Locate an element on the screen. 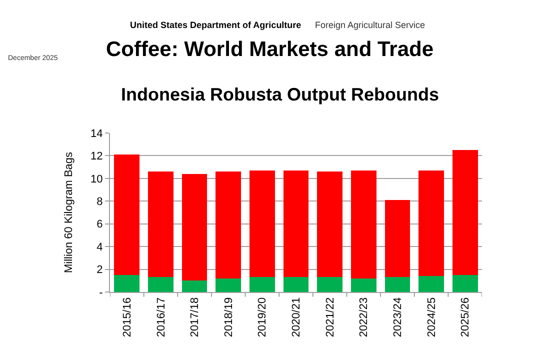  y-axis-title: Million 60 Kilogram Bags is located at coordinates (69, 212).